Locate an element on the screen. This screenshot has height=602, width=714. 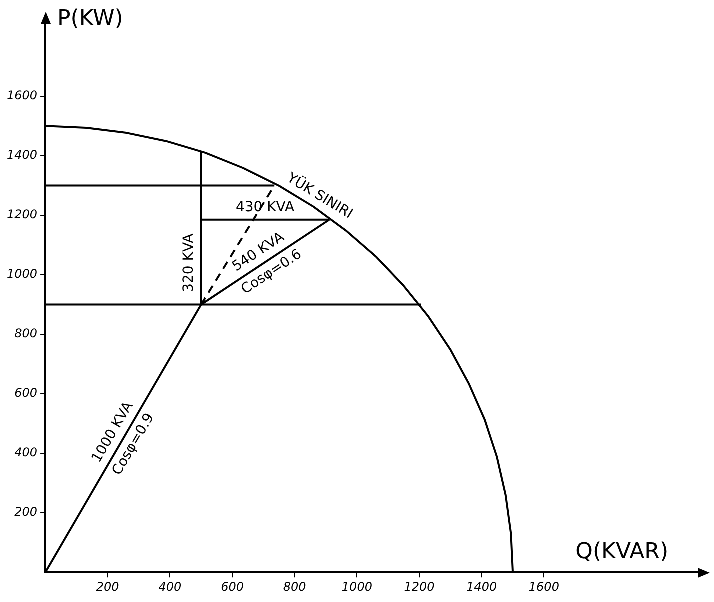
x-tick-label: 1000 is located at coordinates (357, 587).